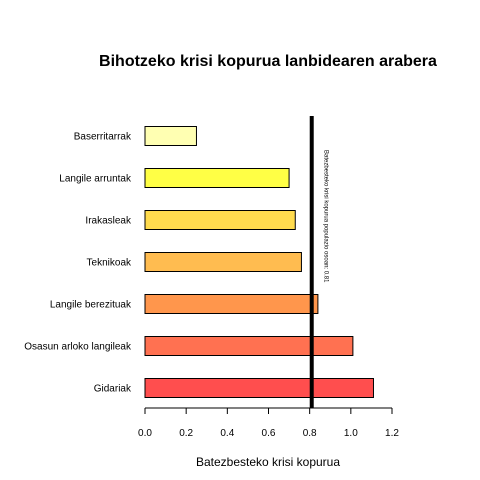  I want to click on x-axis-label: Batezbesteko krisi kopurua, so click(268, 462).